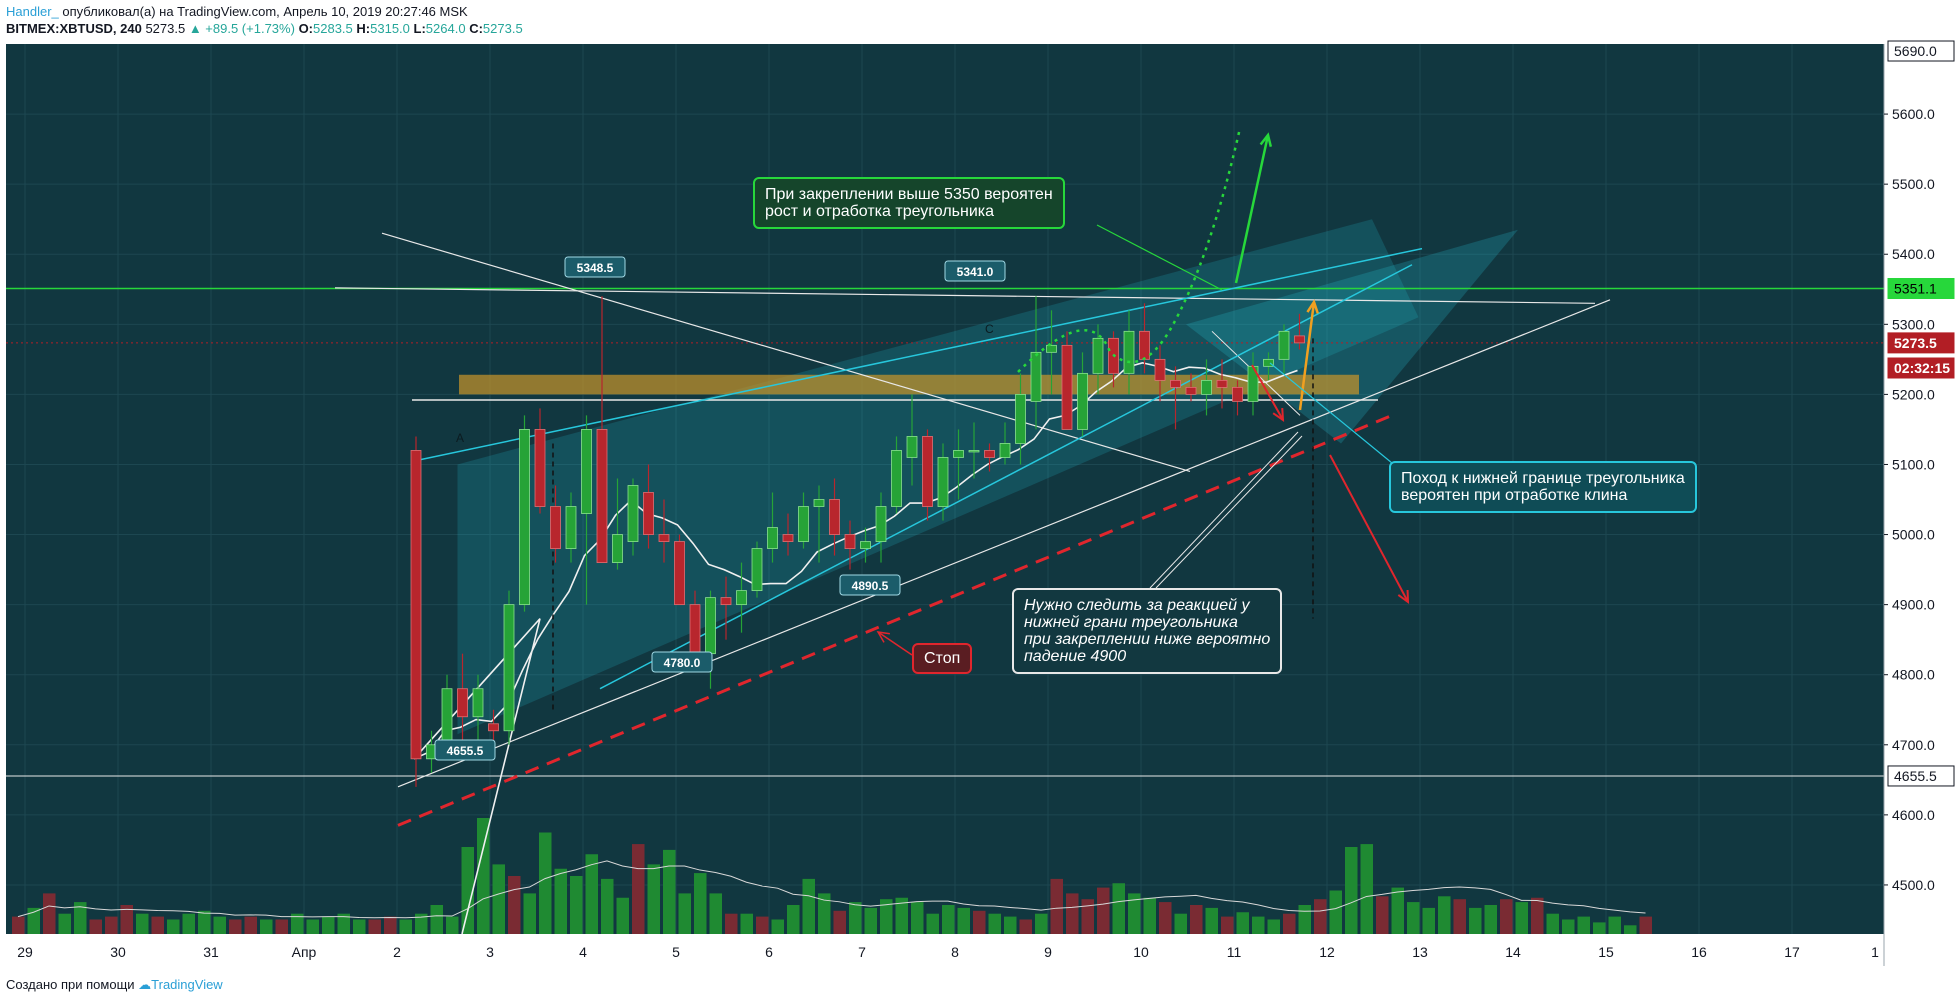 This screenshot has height=1003, width=1956. Describe the element at coordinates (1266, 139) in the screenshot. I see `green-up-arrow-head` at that location.